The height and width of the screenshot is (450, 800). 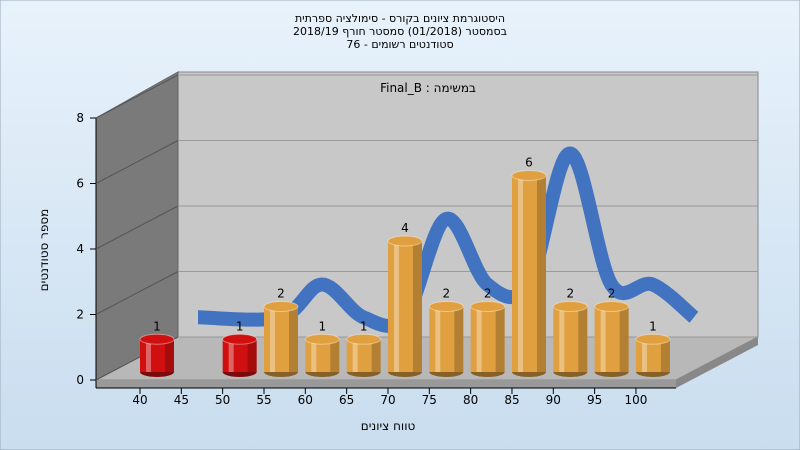 I want to click on y-tick-label: 6, so click(x=80, y=184).